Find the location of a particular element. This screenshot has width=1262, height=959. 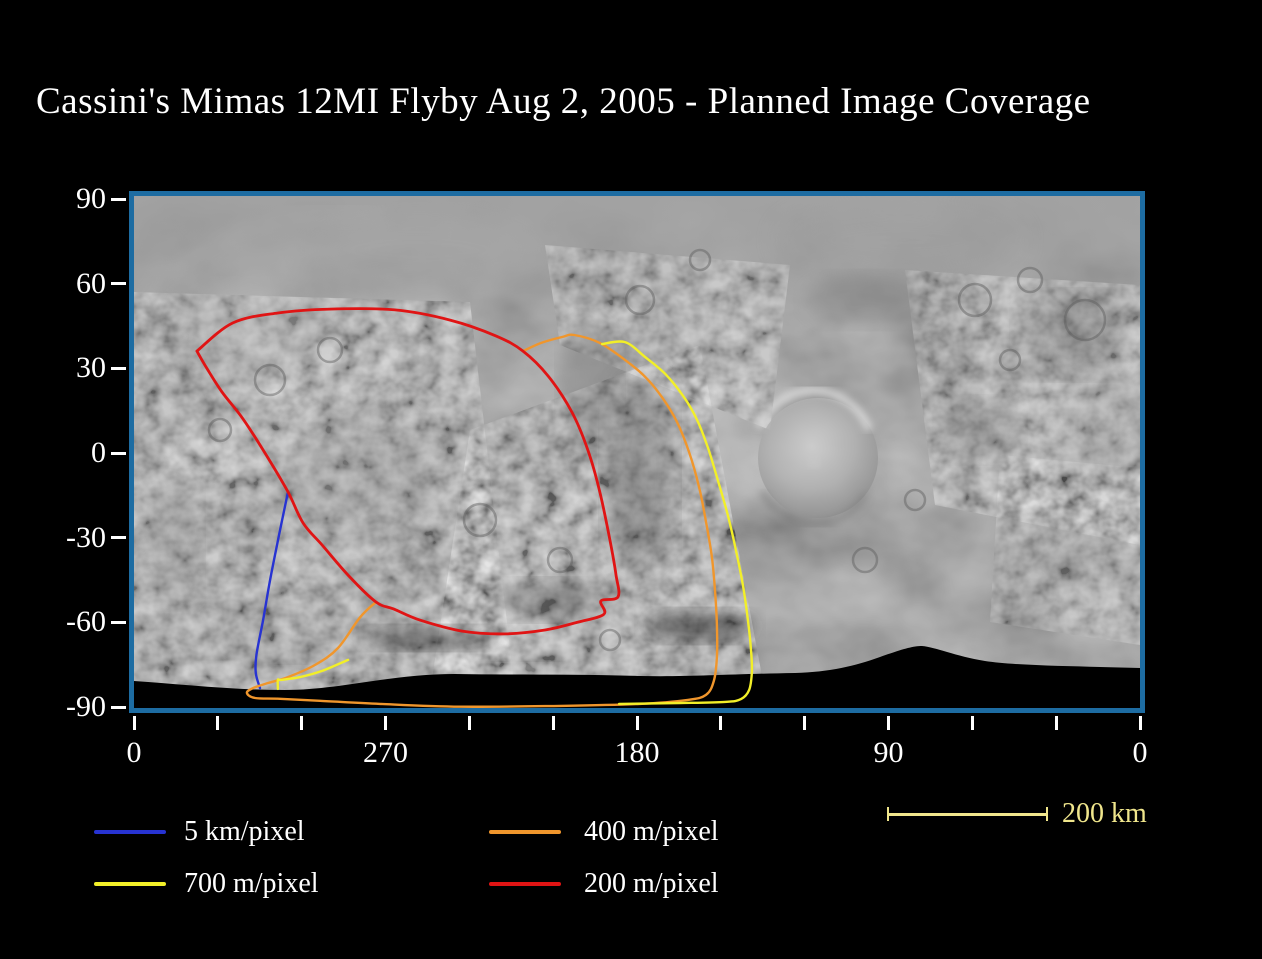

legend-swatch-orange is located at coordinates (525, 832).